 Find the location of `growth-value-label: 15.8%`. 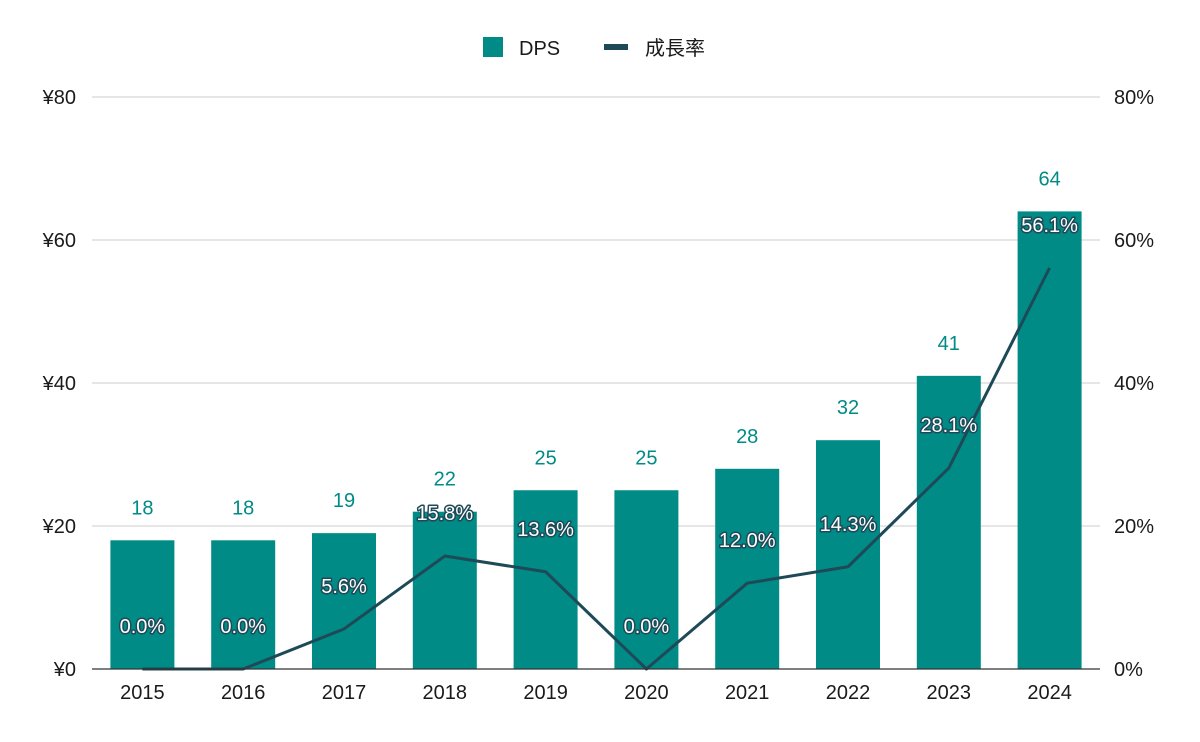

growth-value-label: 15.8% is located at coordinates (444, 514).